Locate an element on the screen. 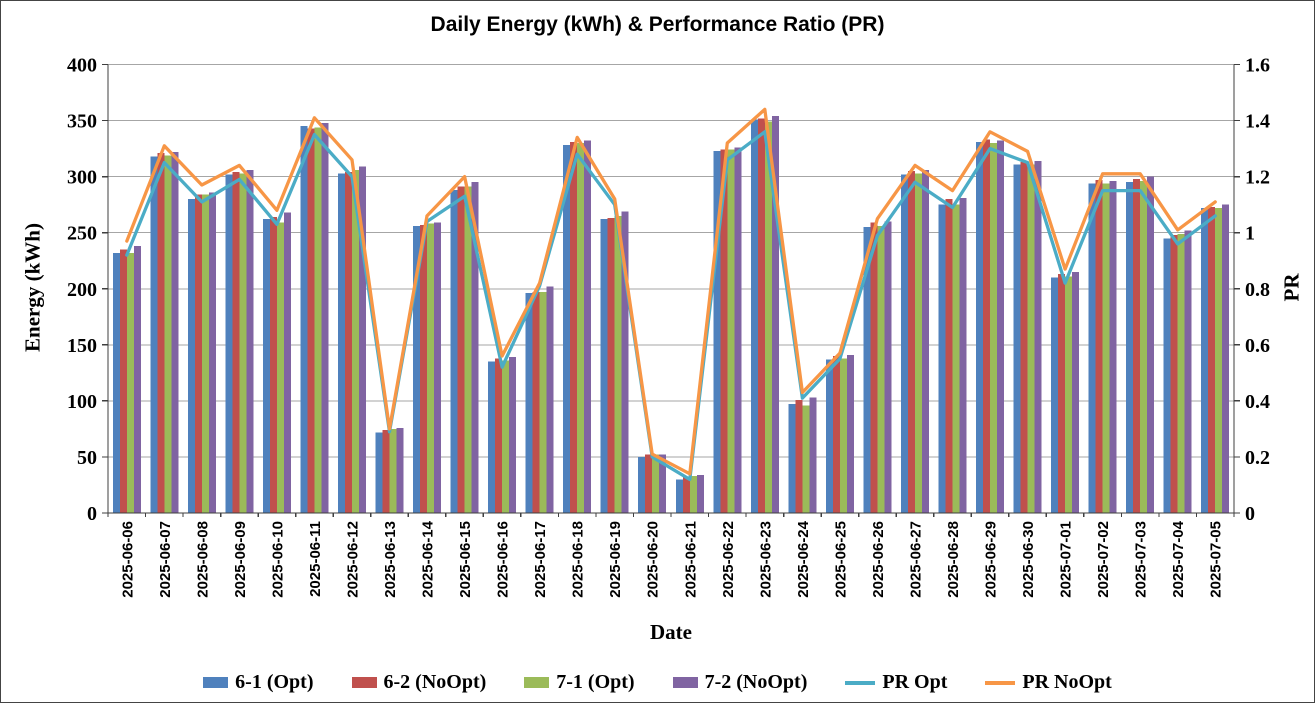  x-tick-label: 2025-06-29 is located at coordinates (991, 559).